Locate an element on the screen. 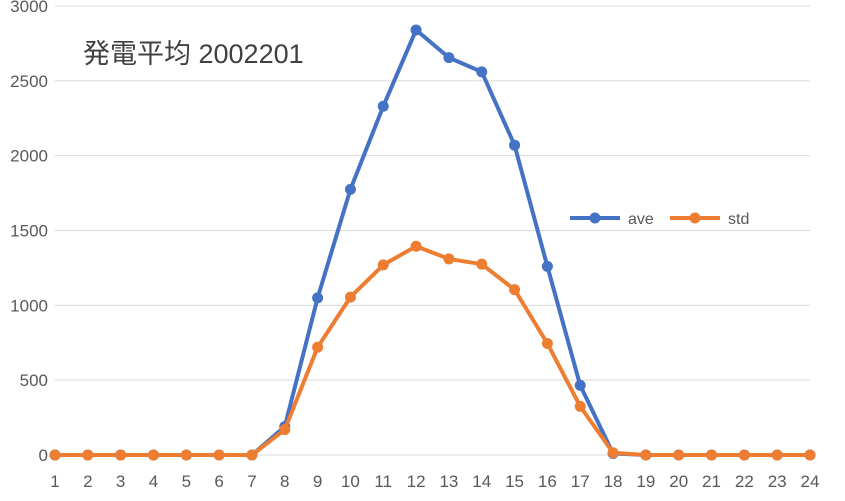 The width and height of the screenshot is (845, 501). x-tick-label: 18 is located at coordinates (613, 481).